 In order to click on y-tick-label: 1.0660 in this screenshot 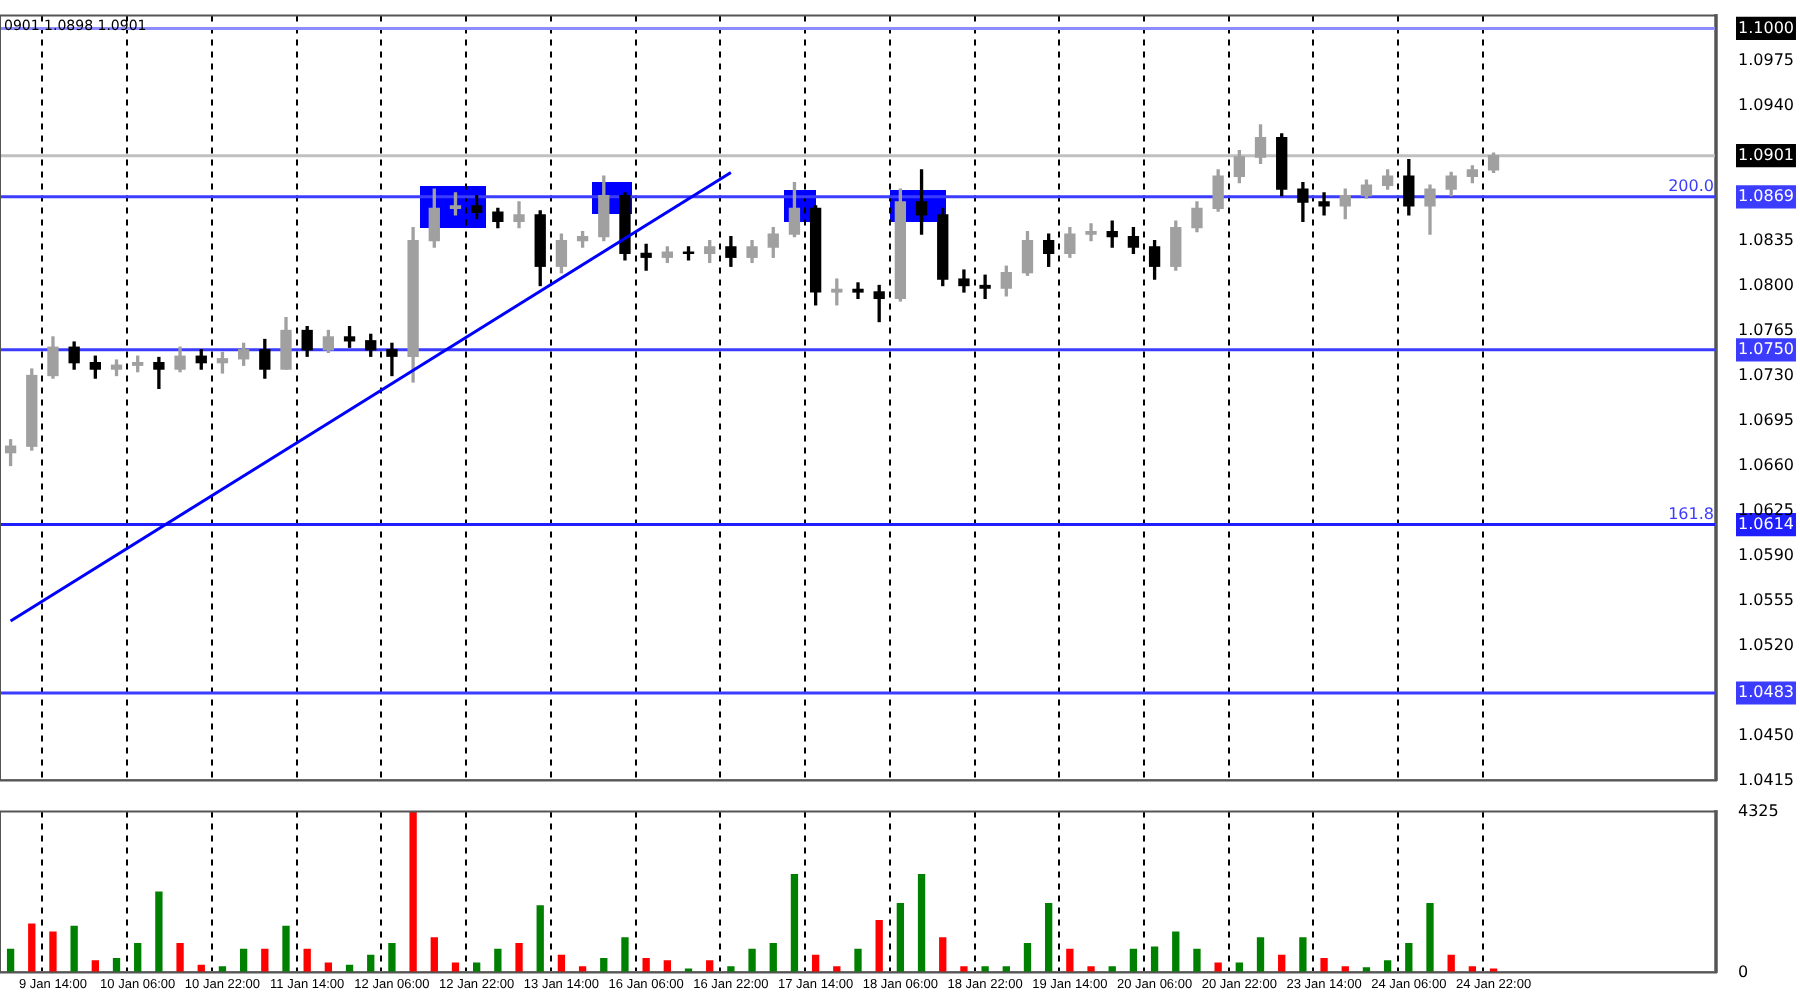, I will do `click(1766, 464)`.